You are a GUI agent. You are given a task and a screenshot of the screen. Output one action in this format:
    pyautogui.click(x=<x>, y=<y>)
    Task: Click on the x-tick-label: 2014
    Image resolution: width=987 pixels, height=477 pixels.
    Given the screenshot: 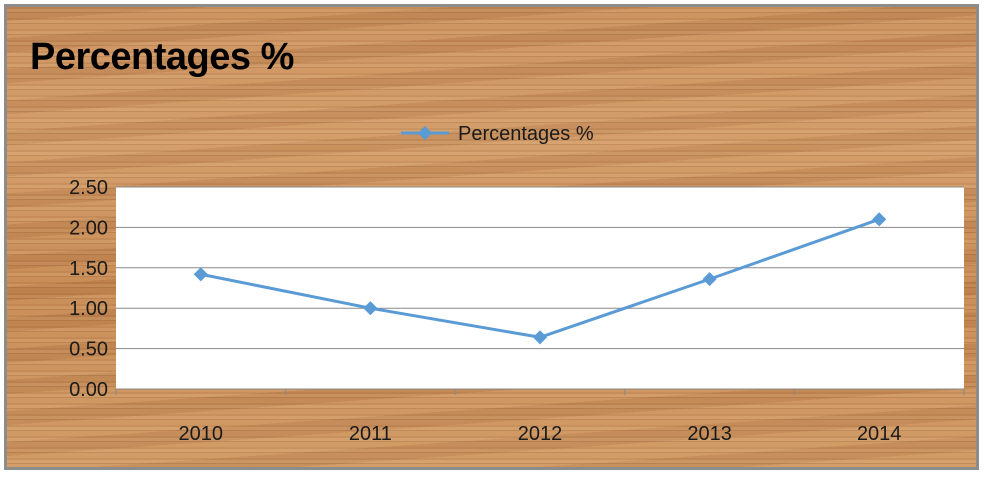 What is the action you would take?
    pyautogui.click(x=879, y=434)
    